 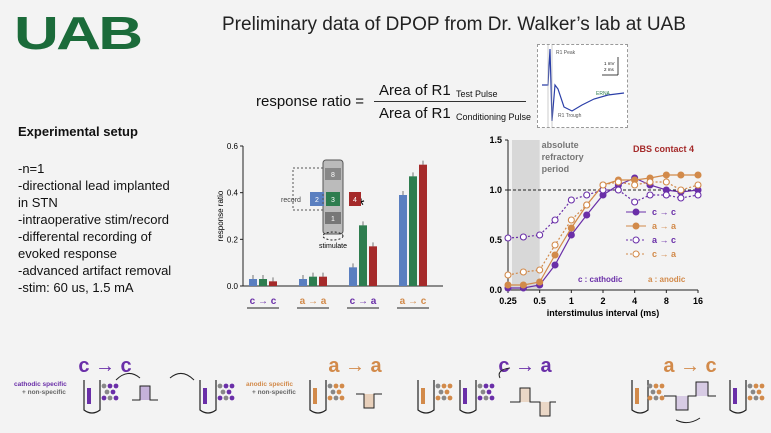 I want to click on x-tick-label: 8, so click(x=666, y=301).